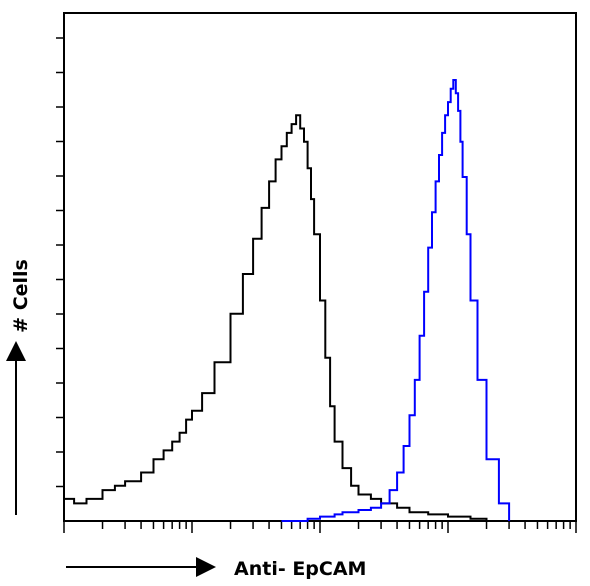 The width and height of the screenshot is (590, 586). Describe the element at coordinates (60, 262) in the screenshot. I see `y-axis-ticks` at that location.